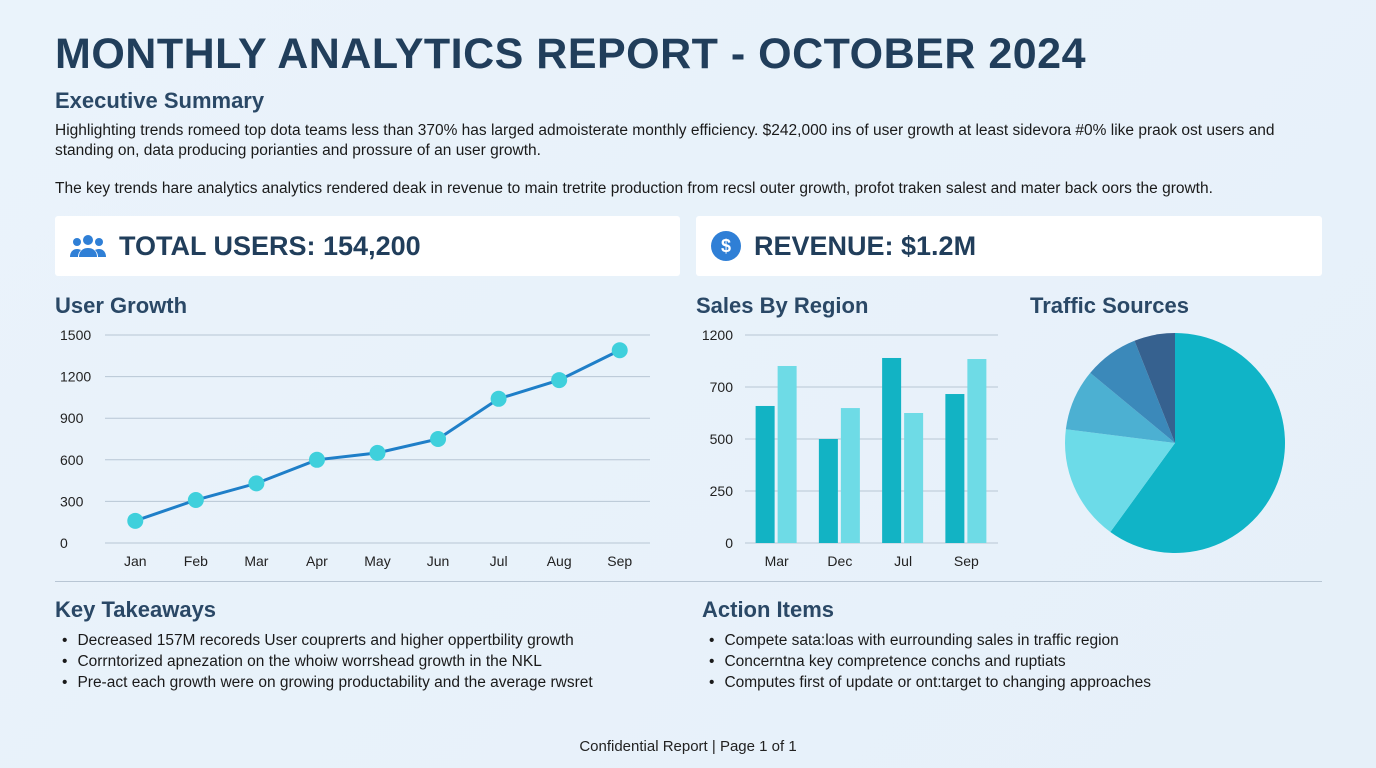  Describe the element at coordinates (160, 100) in the screenshot. I see `summary-heading: Executive Summary` at that location.